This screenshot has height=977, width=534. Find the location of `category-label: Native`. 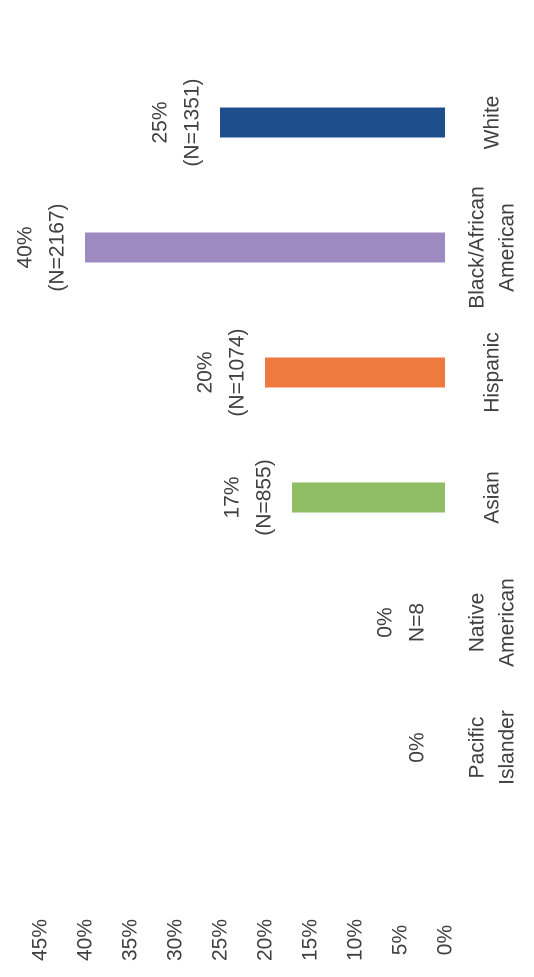

category-label: Native is located at coordinates (477, 623).